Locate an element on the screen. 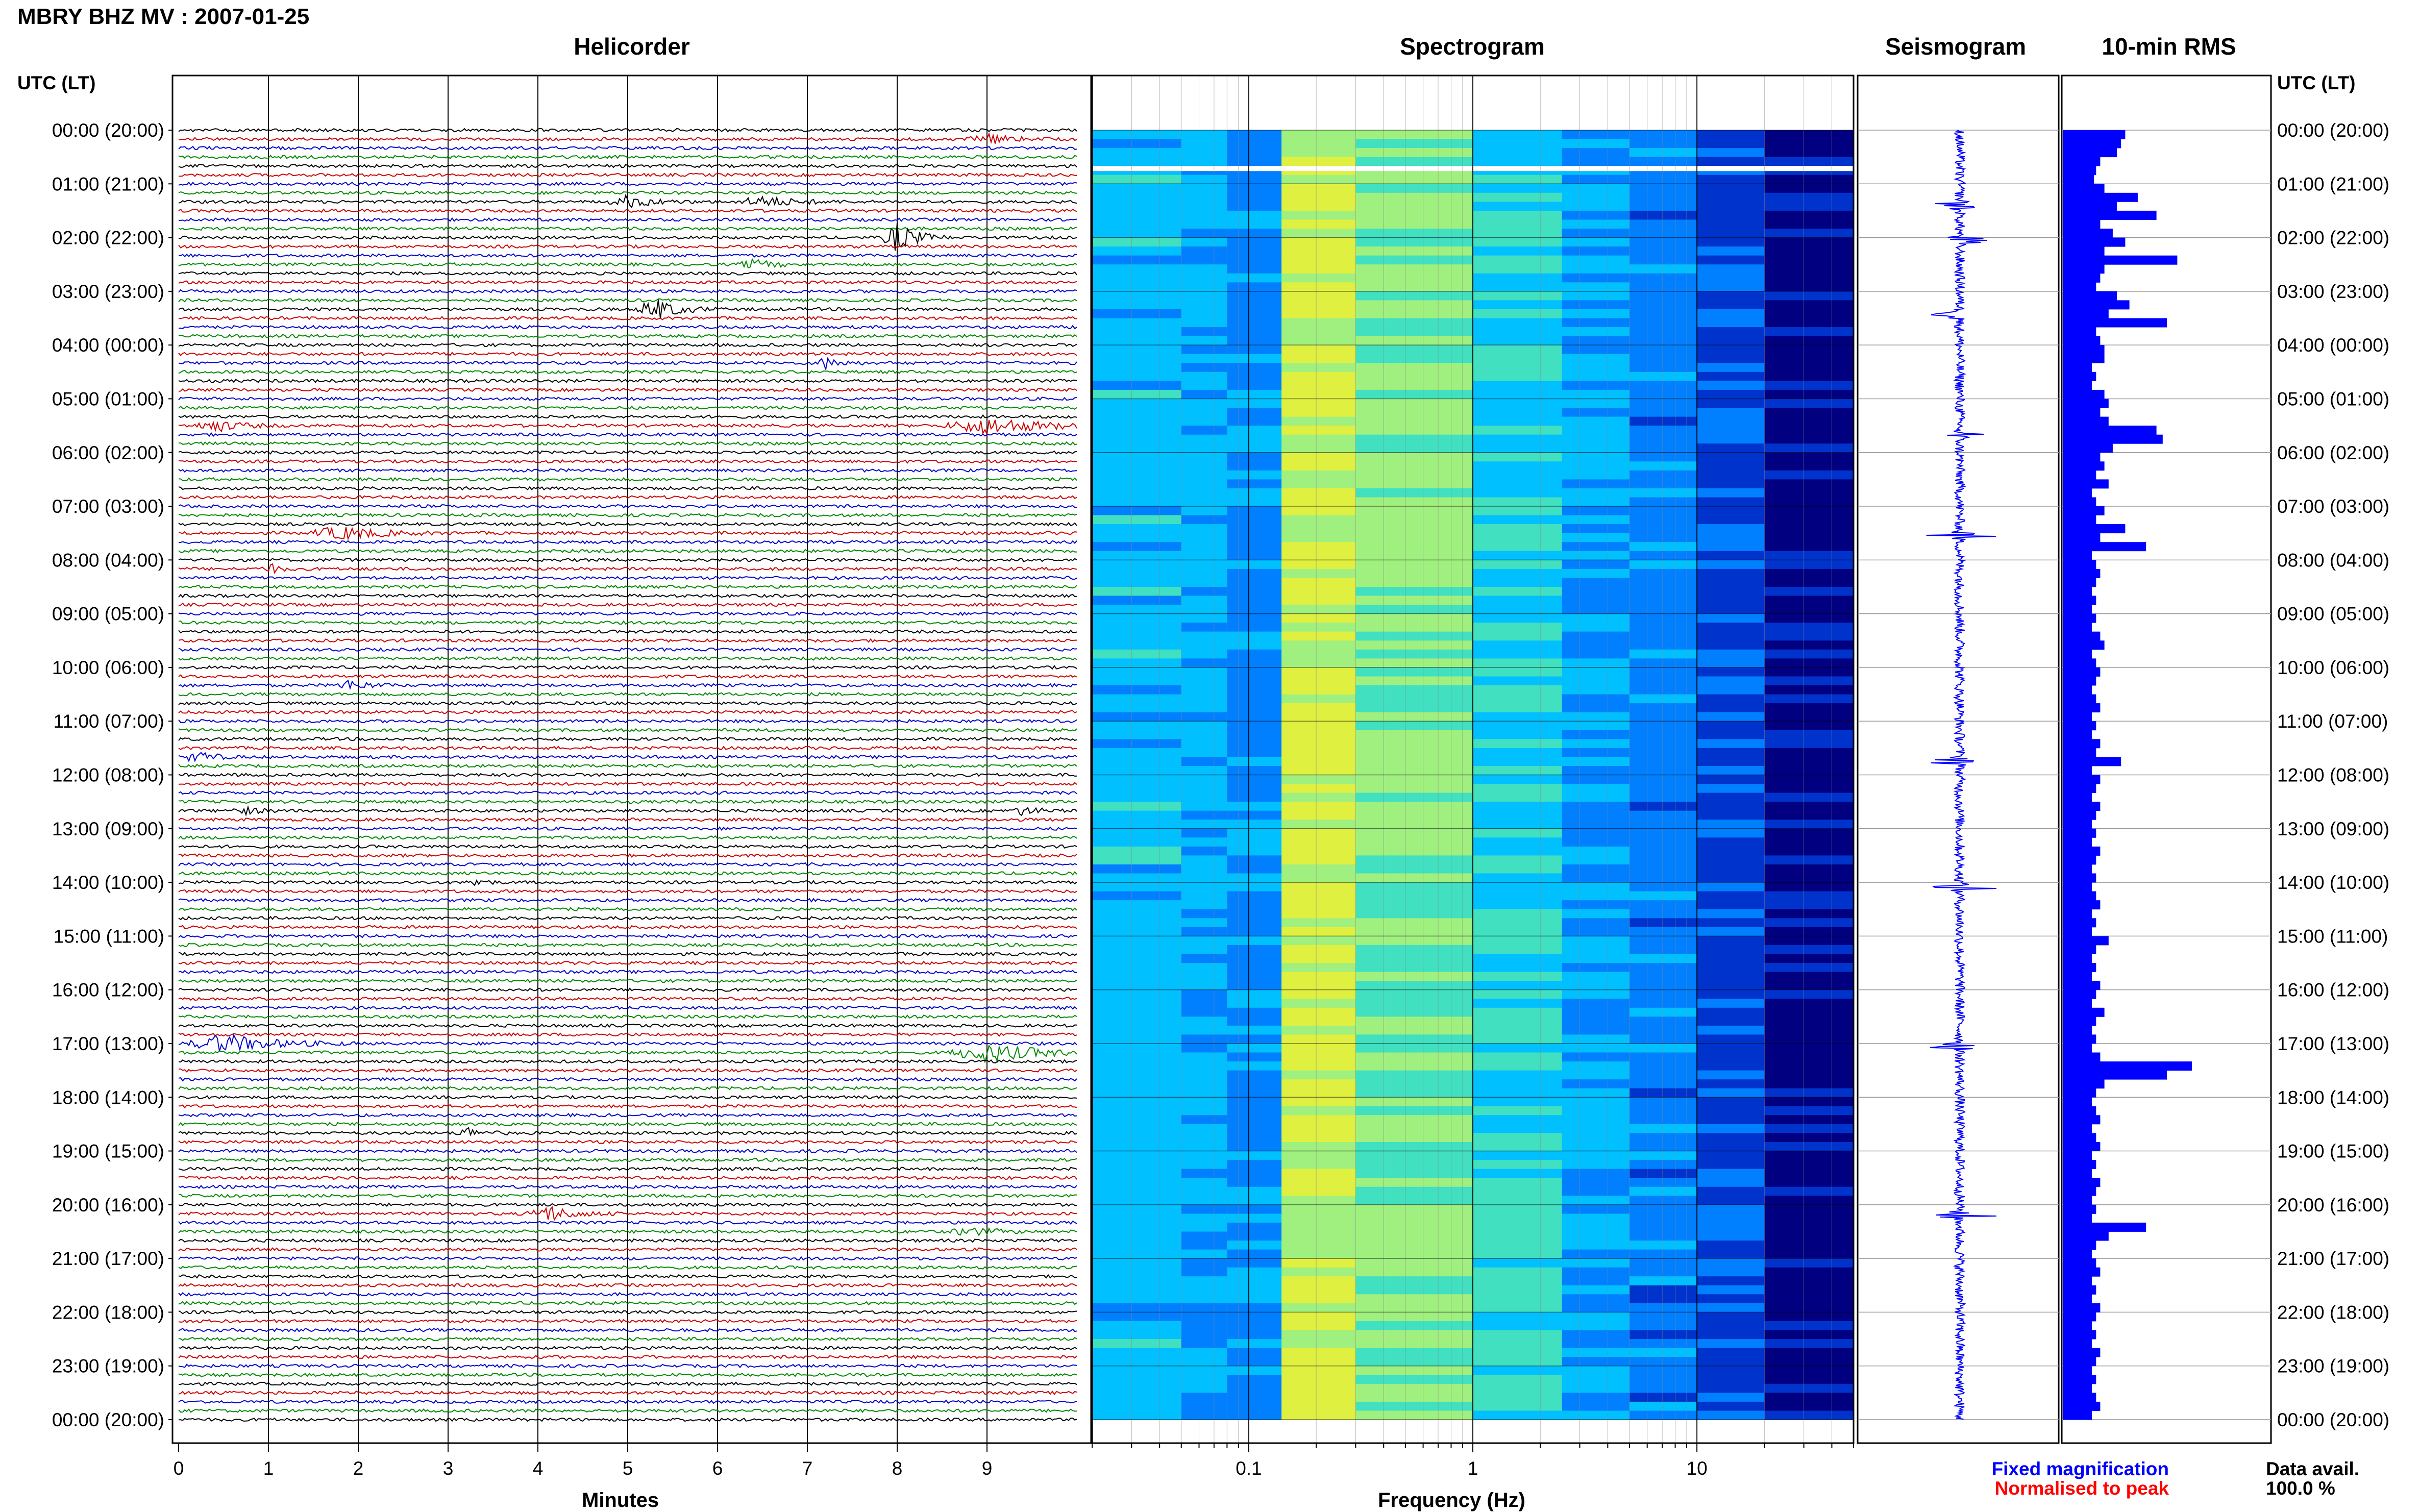 This screenshot has height=1512, width=2419. row-label-right: 10:00 (06:00) is located at coordinates (2333, 667).